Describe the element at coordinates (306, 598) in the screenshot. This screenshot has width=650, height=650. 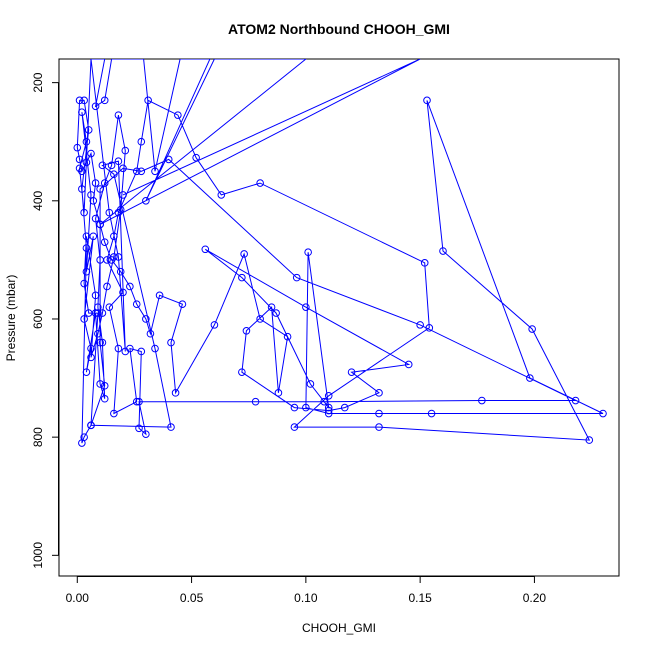
I see `x-tick-label: 0.10` at that location.